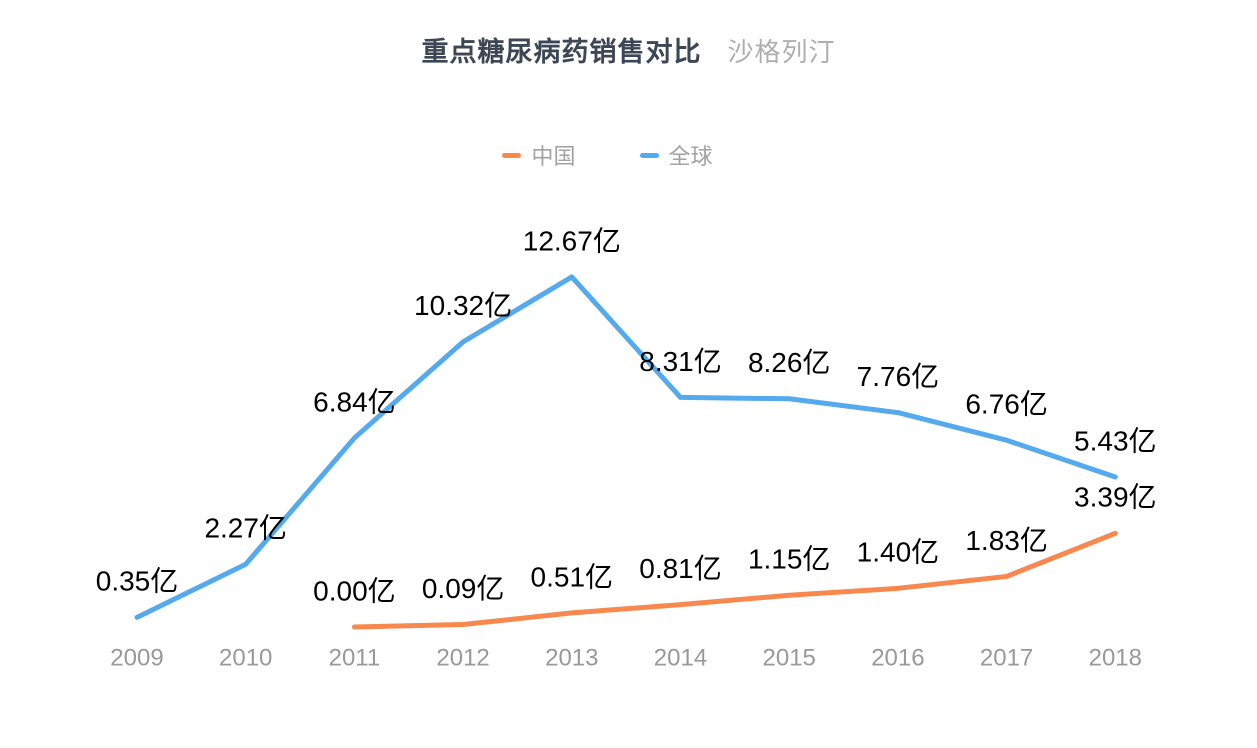 The width and height of the screenshot is (1257, 748). I want to click on x-axis-label: 2011, so click(355, 657).